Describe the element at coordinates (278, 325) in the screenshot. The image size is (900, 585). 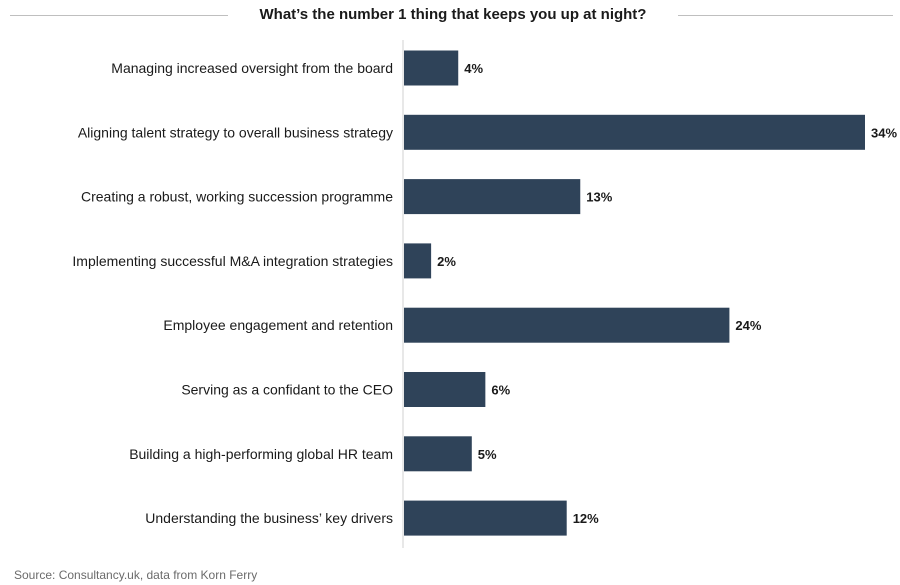
I see `category-label: Employee engagement and retention` at that location.